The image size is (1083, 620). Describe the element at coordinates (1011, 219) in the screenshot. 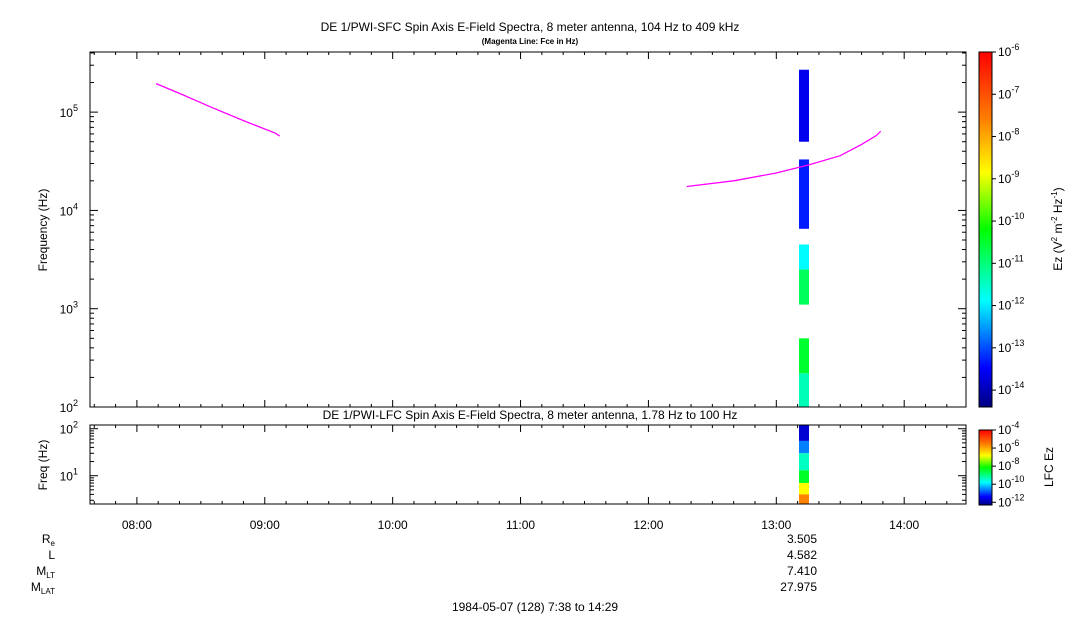

I see `sfc-colorbar-tick-label: 10⁻¹⁰` at that location.